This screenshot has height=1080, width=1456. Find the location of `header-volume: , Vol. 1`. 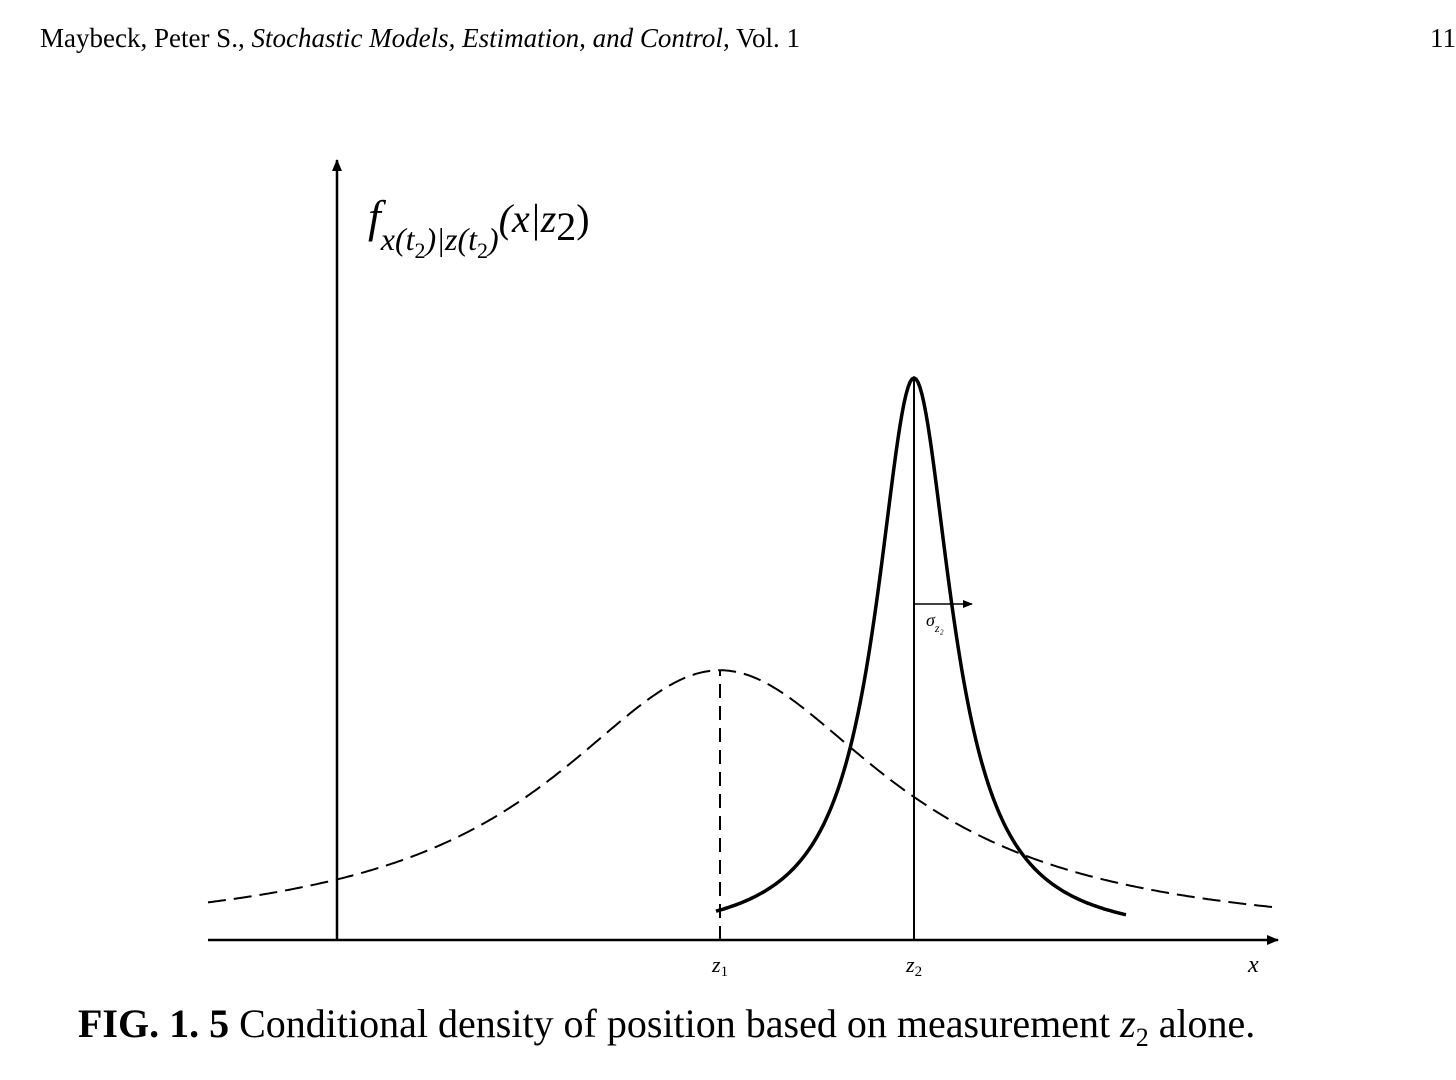

header-volume: , Vol. 1 is located at coordinates (761, 38).